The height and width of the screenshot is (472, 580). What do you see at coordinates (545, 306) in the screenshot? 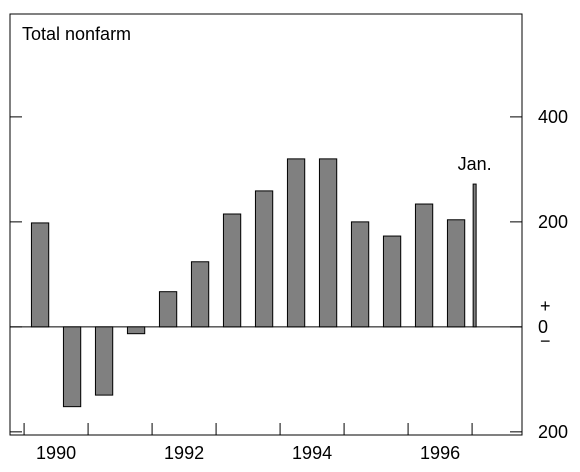
I see `zero-sign: +` at bounding box center [545, 306].